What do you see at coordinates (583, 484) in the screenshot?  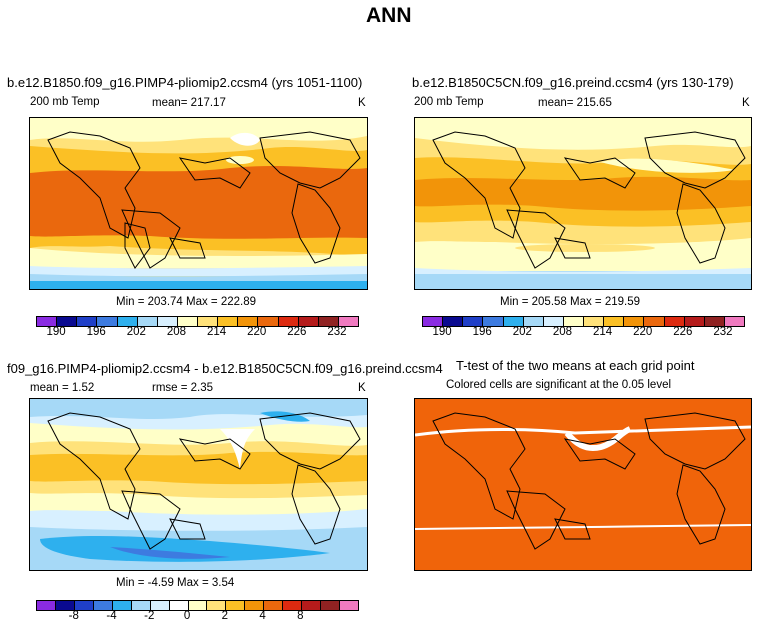 I see `panel4-map` at bounding box center [583, 484].